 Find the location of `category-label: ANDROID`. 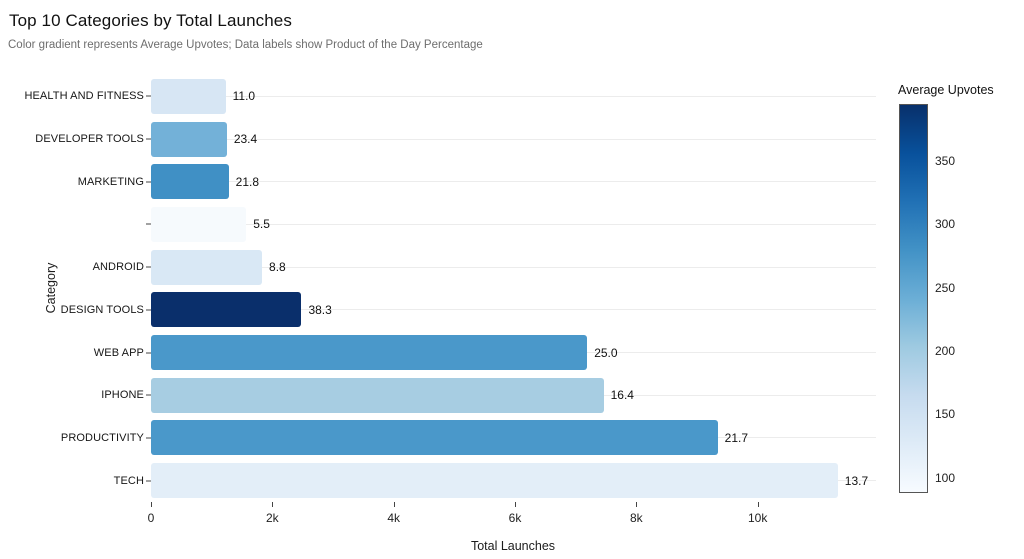

category-label: ANDROID is located at coordinates (118, 267).